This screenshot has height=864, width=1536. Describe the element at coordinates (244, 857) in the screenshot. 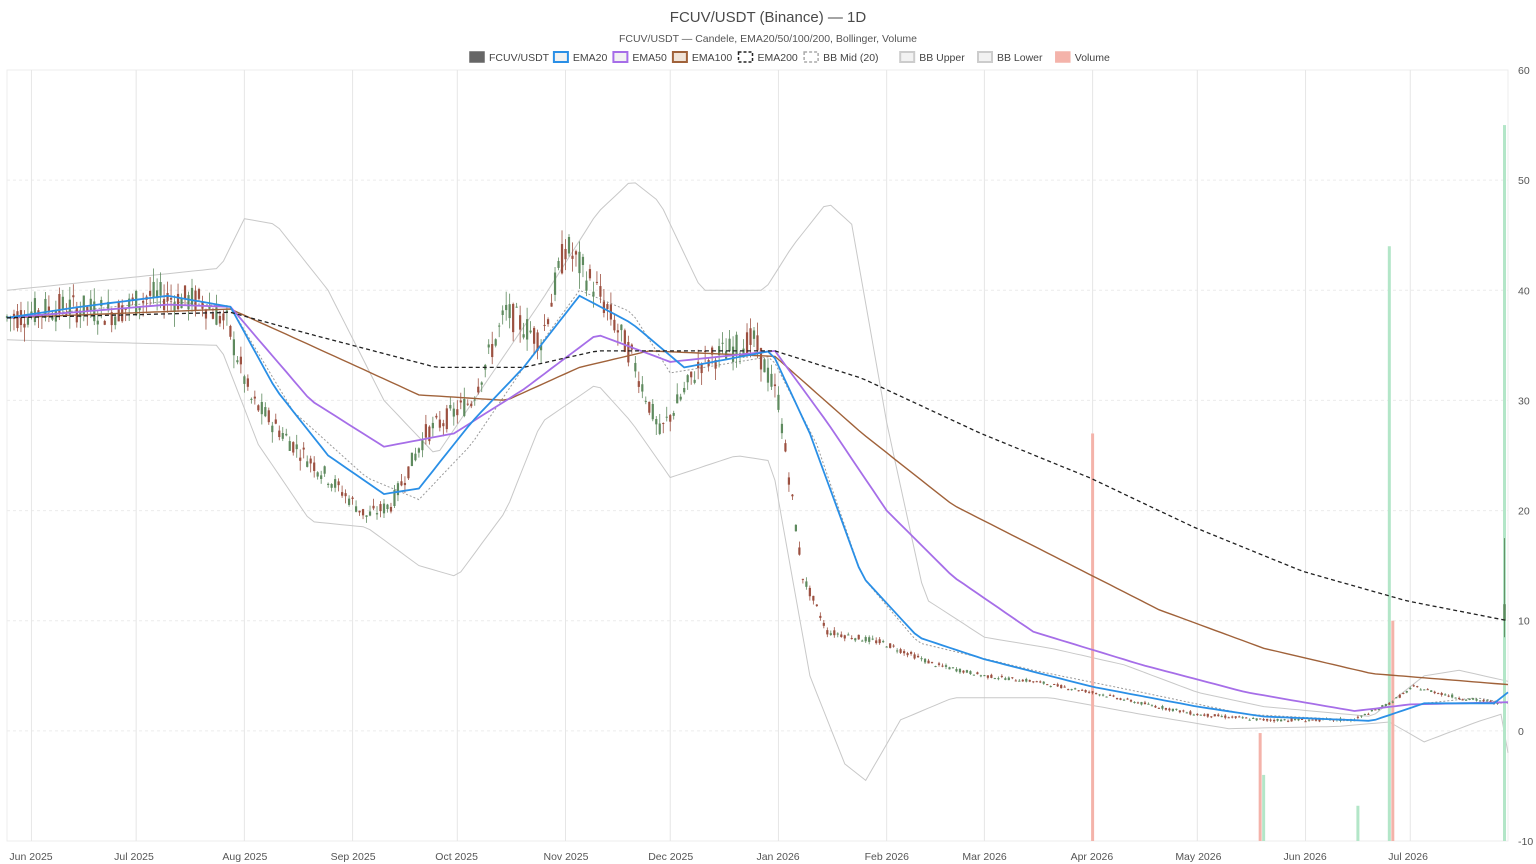

I see `x-tick-label: Aug 2025` at that location.